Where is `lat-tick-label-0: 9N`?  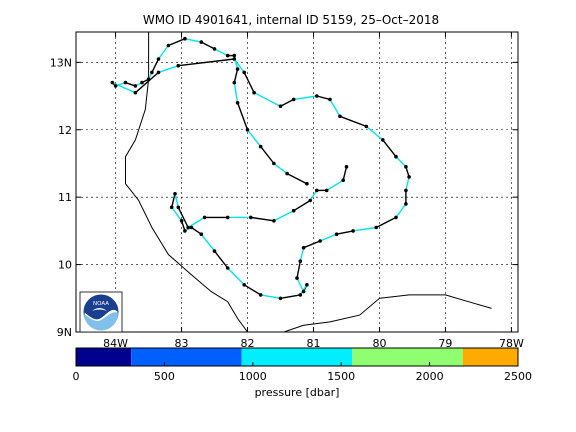
lat-tick-label-0: 9N is located at coordinates (64, 332).